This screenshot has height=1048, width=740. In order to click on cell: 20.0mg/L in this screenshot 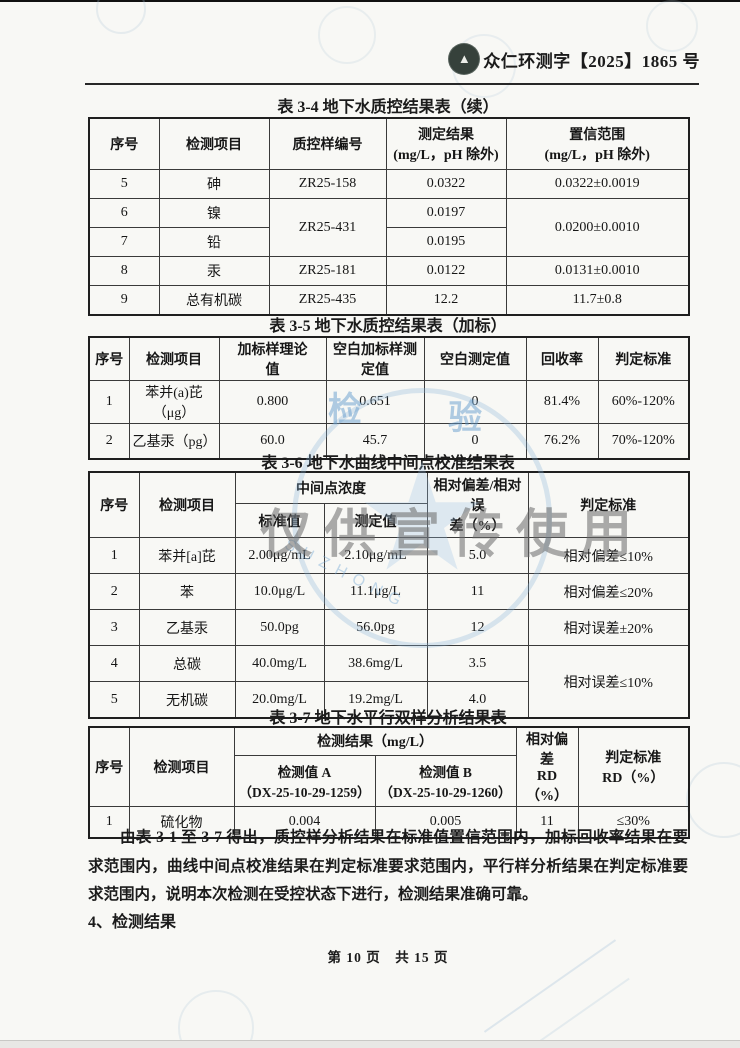, I will do `click(279, 700)`.